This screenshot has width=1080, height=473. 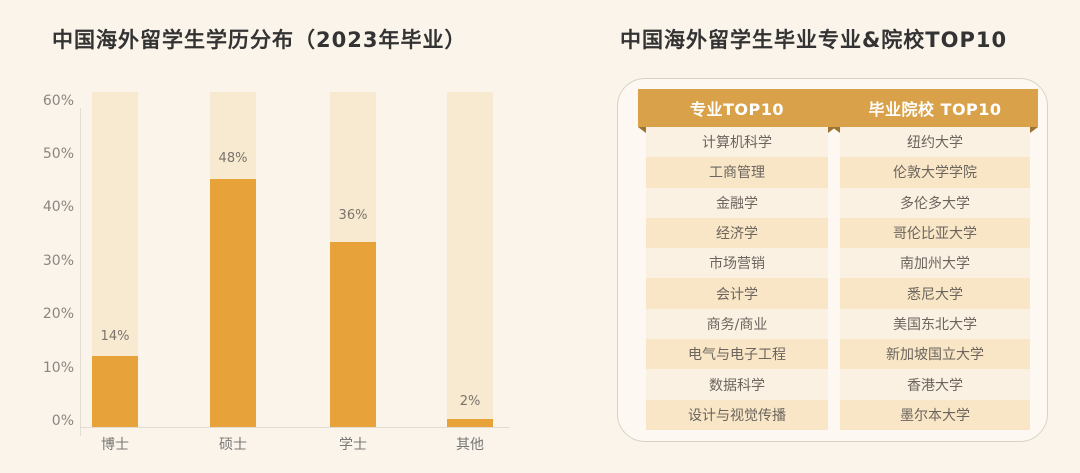 I want to click on major-row: 会计学, so click(x=737, y=293).